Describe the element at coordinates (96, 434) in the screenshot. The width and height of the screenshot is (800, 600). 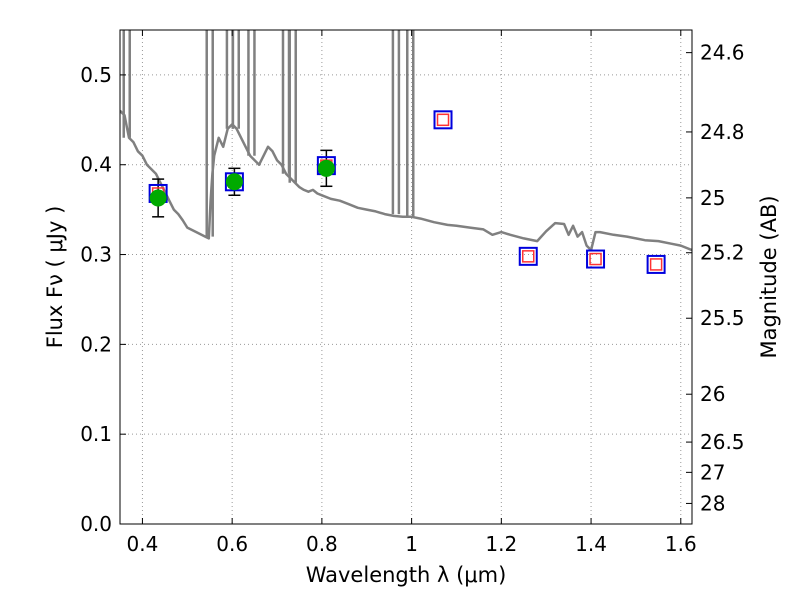
I see `y-tick-label: 0.1` at that location.